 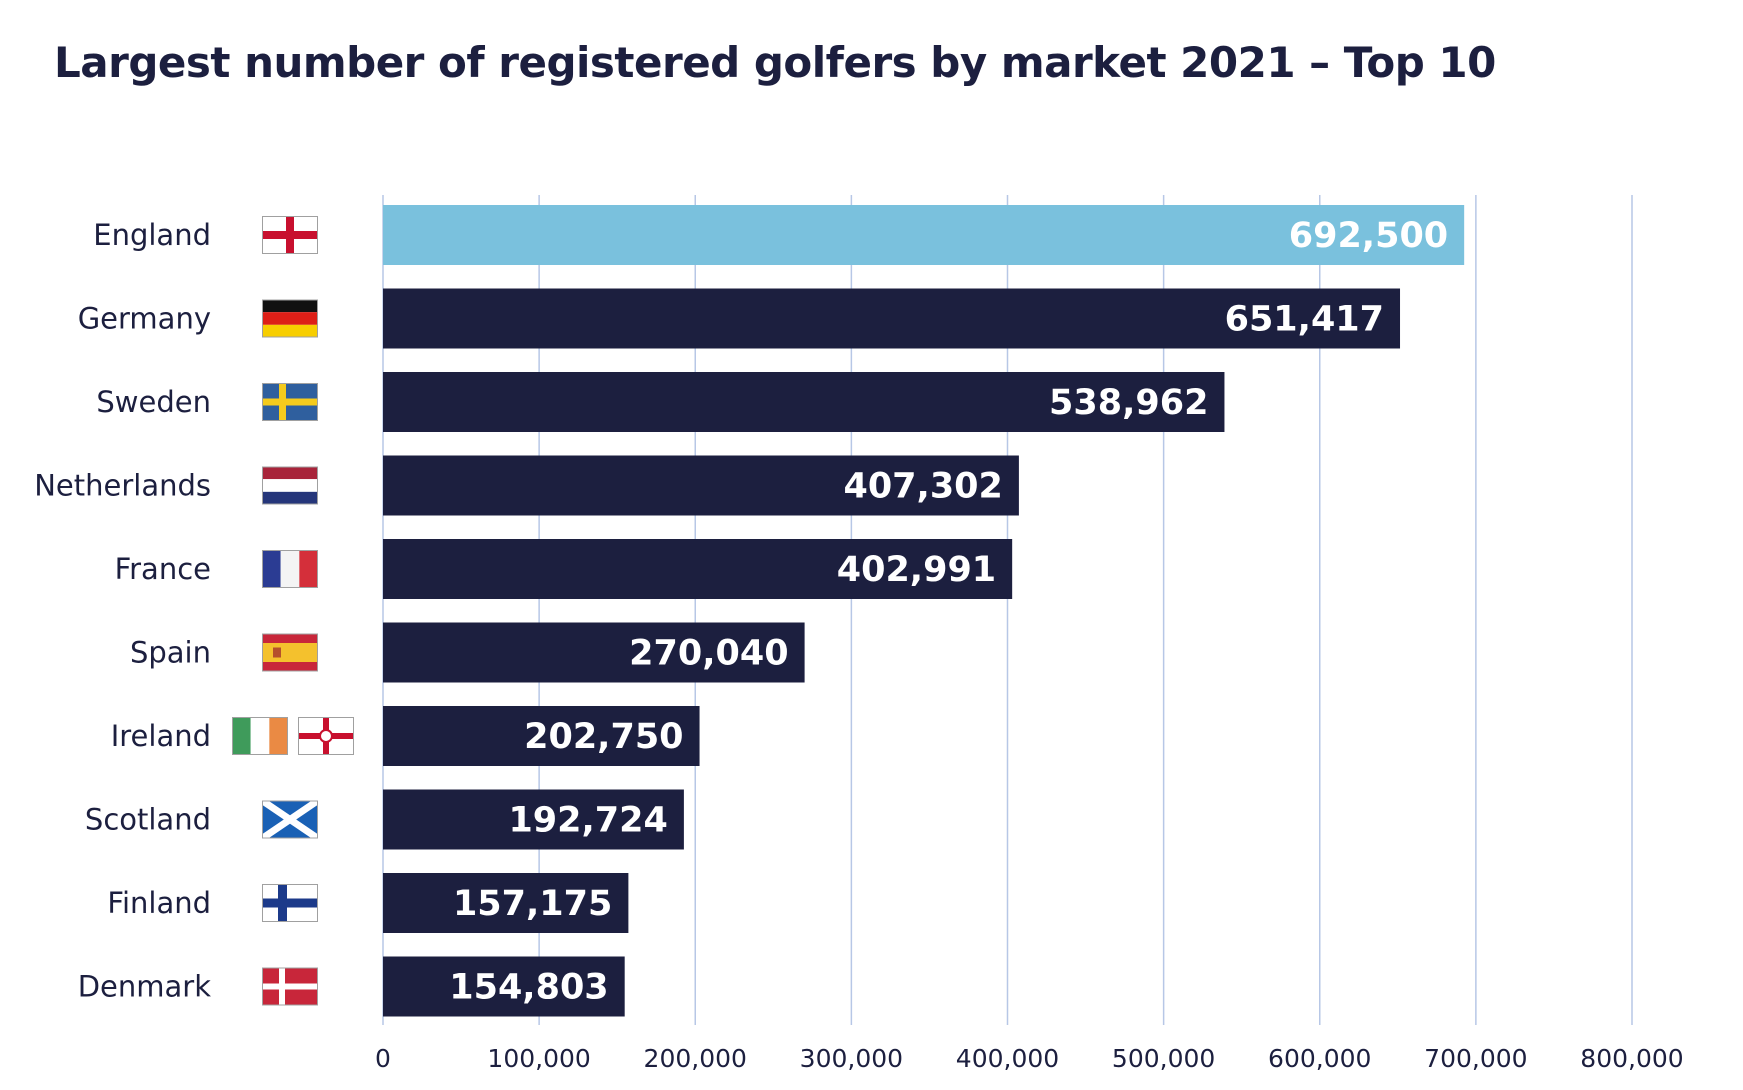 I want to click on value-label: 692,500, so click(x=1368, y=236).